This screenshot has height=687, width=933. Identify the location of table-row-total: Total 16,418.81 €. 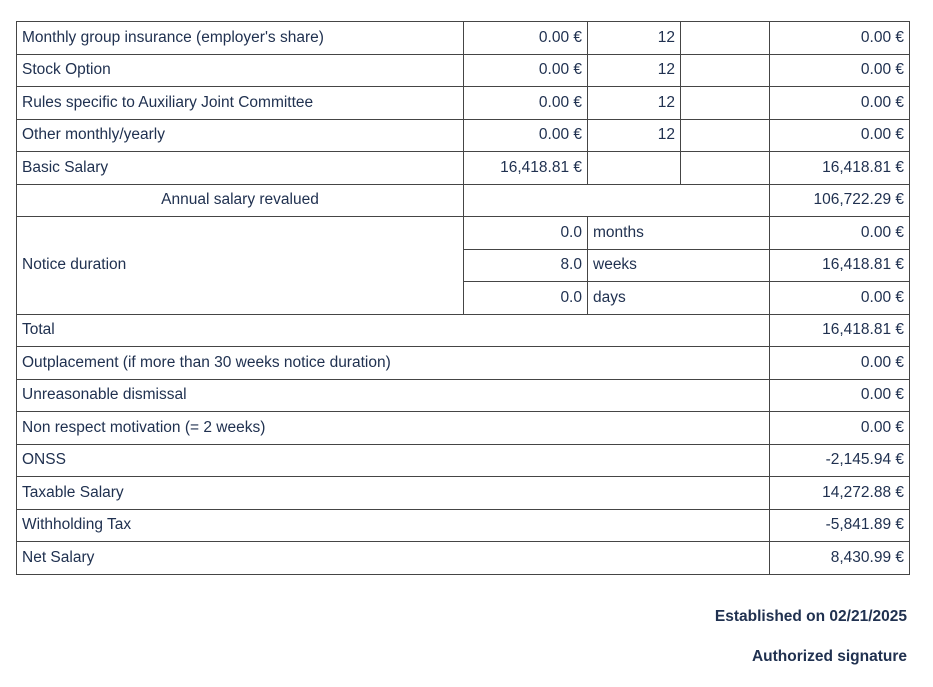
(463, 330).